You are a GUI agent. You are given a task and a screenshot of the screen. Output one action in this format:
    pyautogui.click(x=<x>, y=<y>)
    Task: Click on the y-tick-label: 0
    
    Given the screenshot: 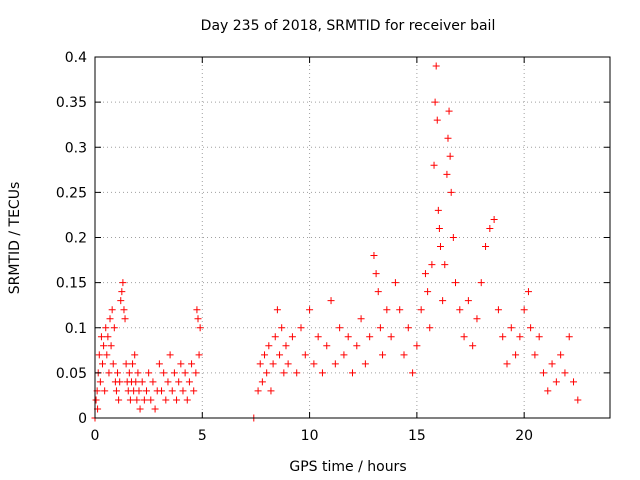 What is the action you would take?
    pyautogui.click(x=82, y=419)
    